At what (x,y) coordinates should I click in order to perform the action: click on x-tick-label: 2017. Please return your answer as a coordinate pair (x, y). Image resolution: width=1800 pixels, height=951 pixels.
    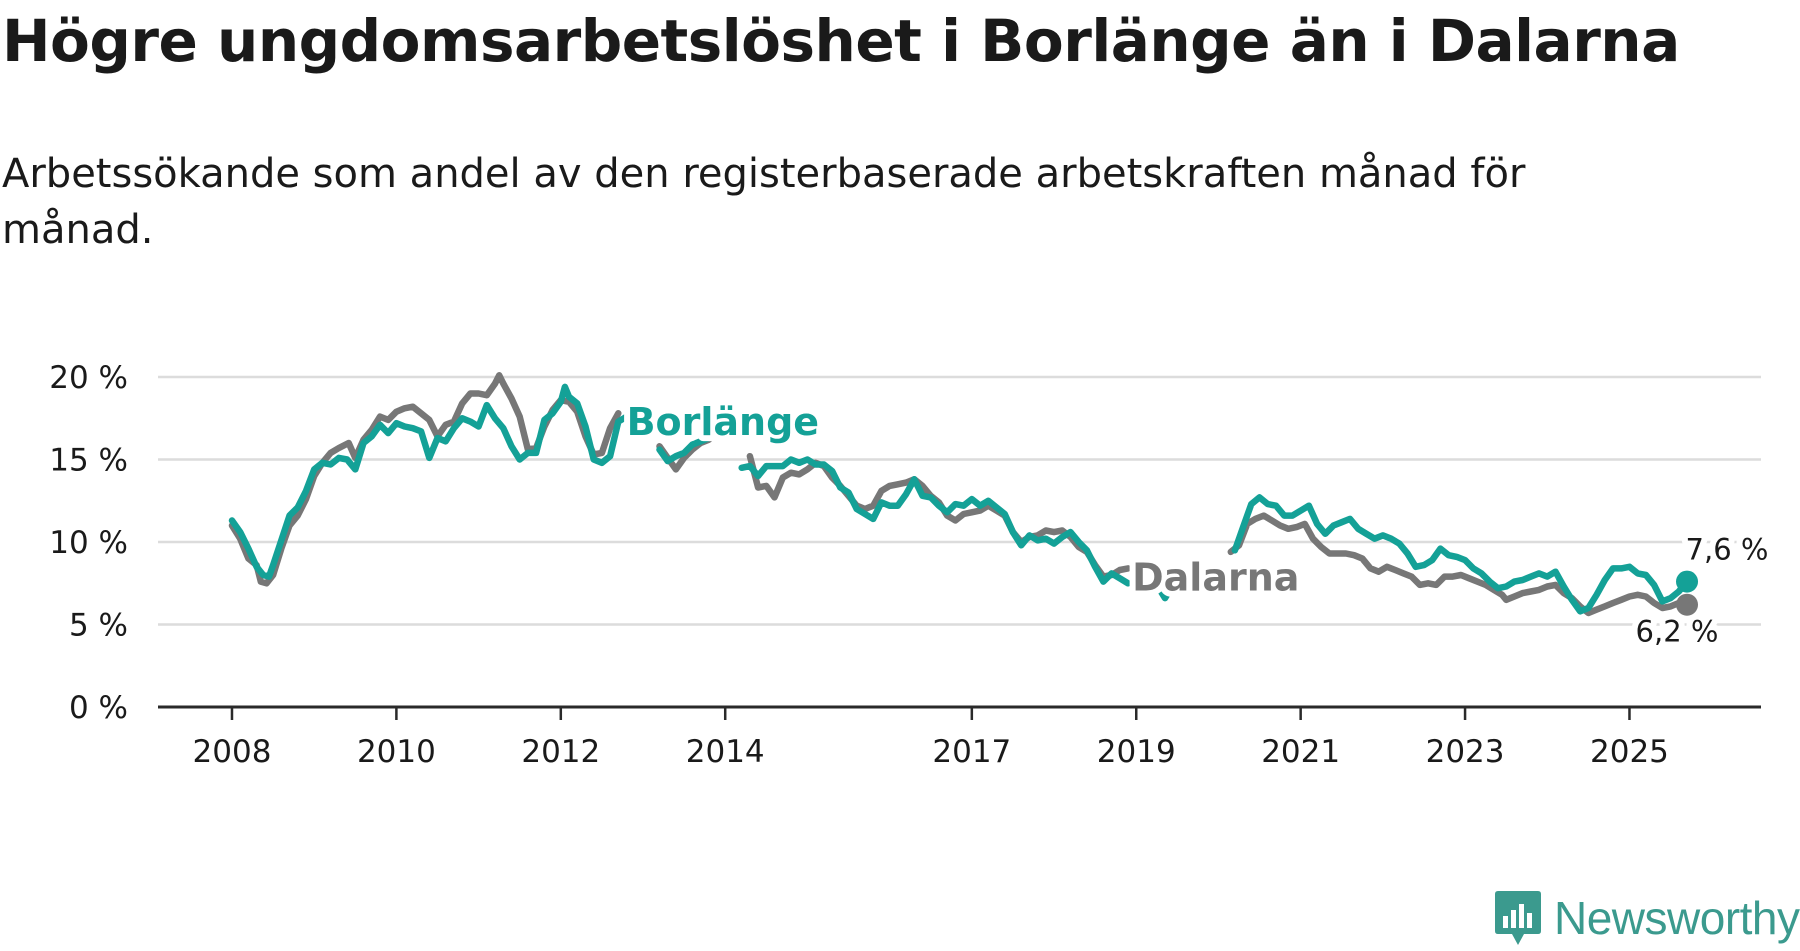
    Looking at the image, I should click on (971, 752).